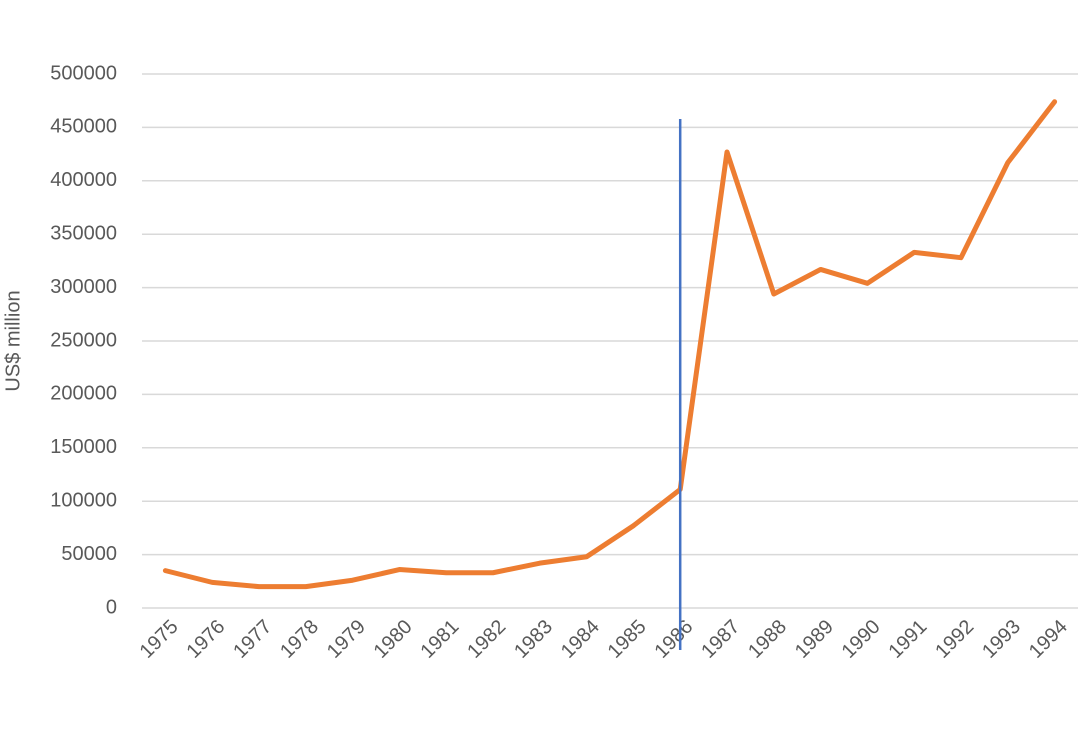  Describe the element at coordinates (814, 639) in the screenshot. I see `x-tick-label: 1989` at that location.